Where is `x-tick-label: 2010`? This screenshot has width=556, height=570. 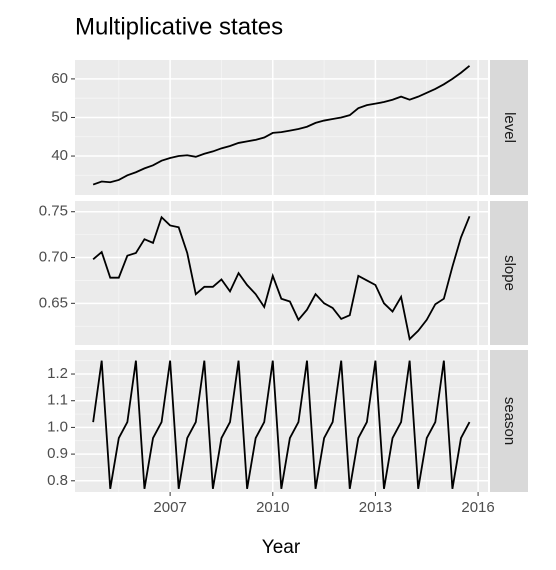
x-tick-label: 2010 is located at coordinates (272, 507).